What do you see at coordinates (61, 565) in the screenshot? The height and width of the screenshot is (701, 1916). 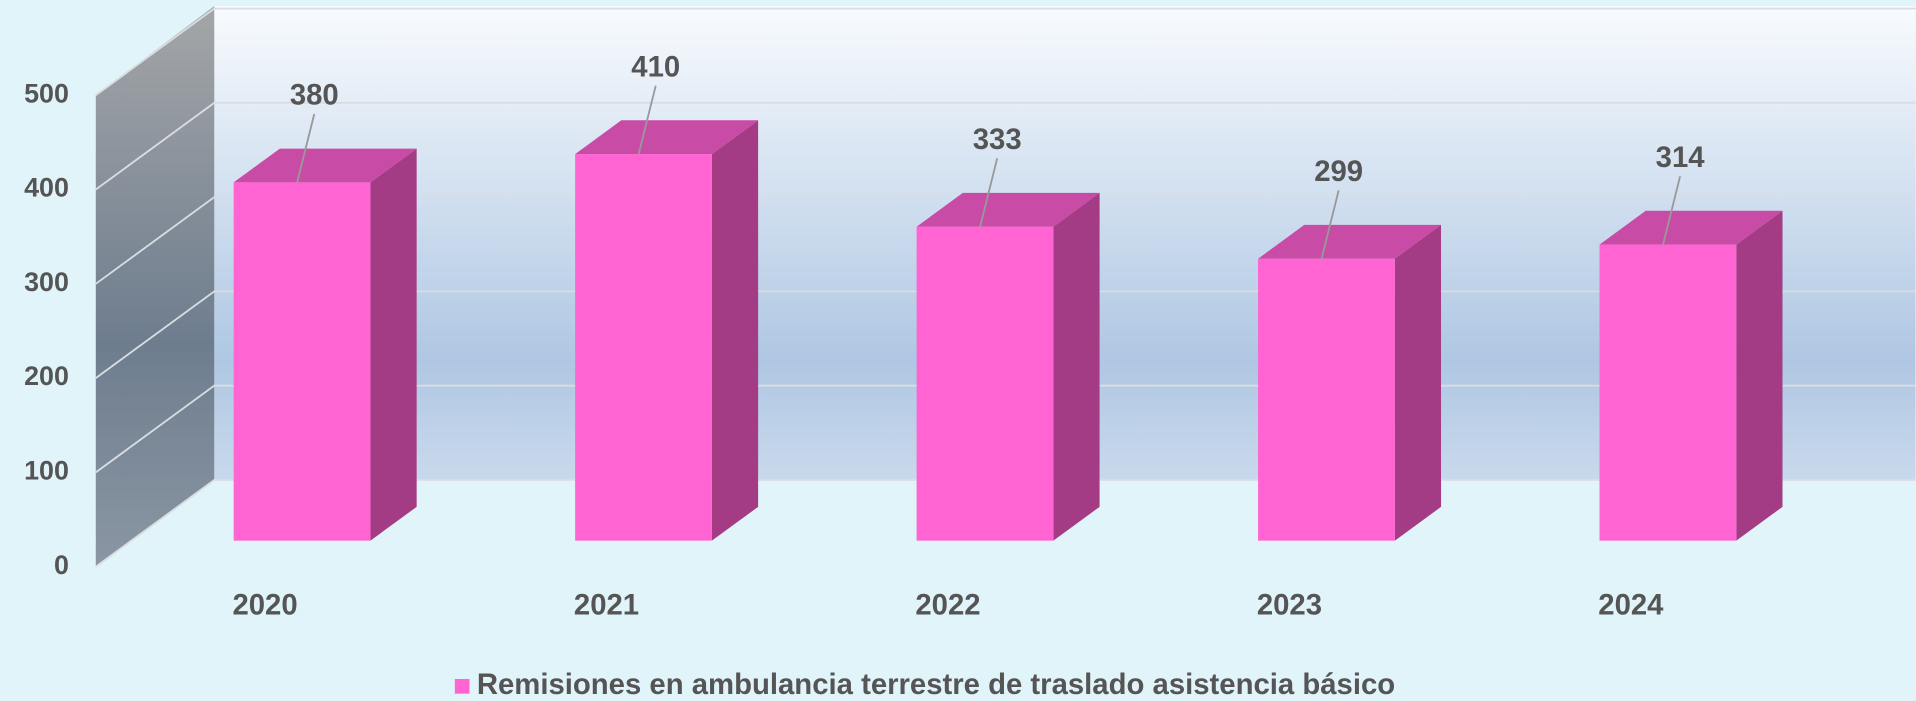 I see `y-tick-label: 0` at bounding box center [61, 565].